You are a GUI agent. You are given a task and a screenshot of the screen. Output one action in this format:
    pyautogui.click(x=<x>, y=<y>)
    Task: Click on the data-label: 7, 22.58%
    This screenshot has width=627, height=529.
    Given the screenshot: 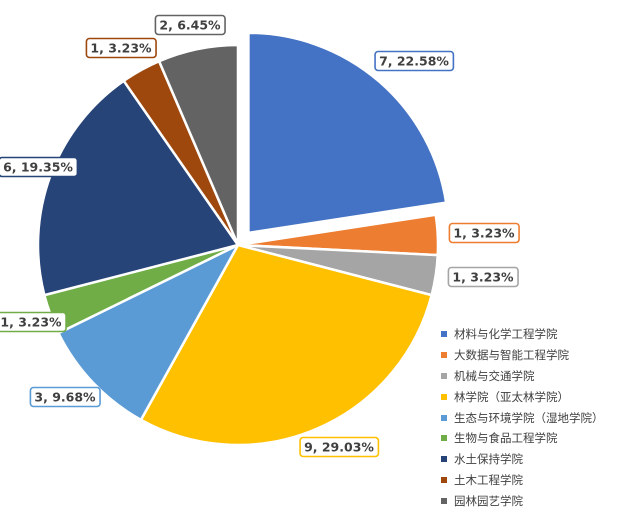 What is the action you would take?
    pyautogui.click(x=414, y=61)
    